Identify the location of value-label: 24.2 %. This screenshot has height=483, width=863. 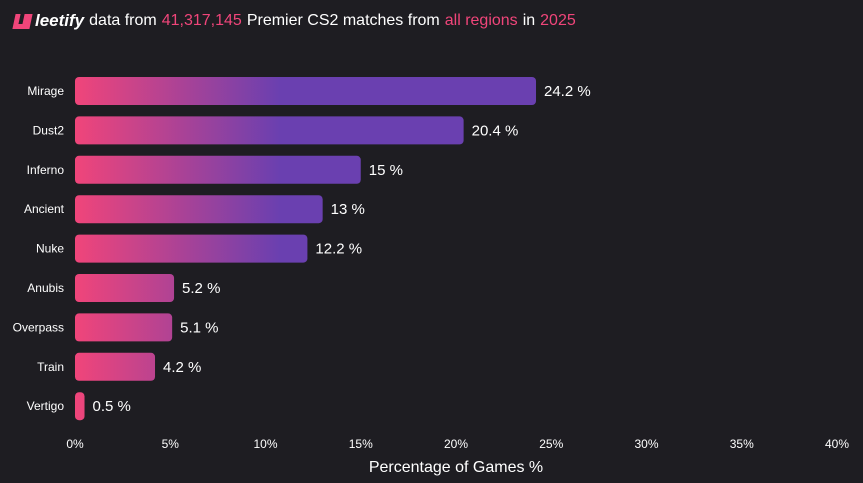
(567, 91).